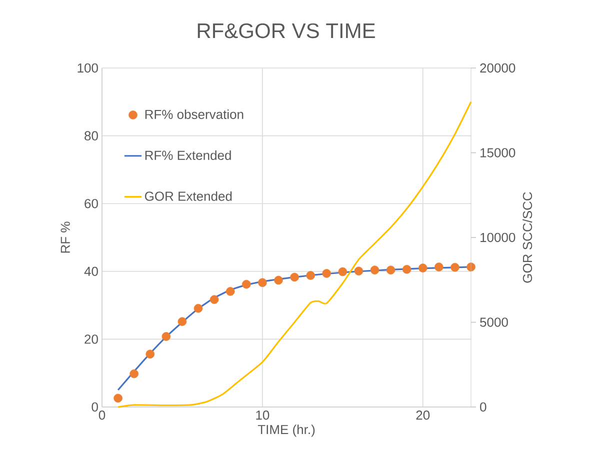 The height and width of the screenshot is (468, 595). Describe the element at coordinates (65, 237) in the screenshot. I see `y-axis-title: RF %` at that location.